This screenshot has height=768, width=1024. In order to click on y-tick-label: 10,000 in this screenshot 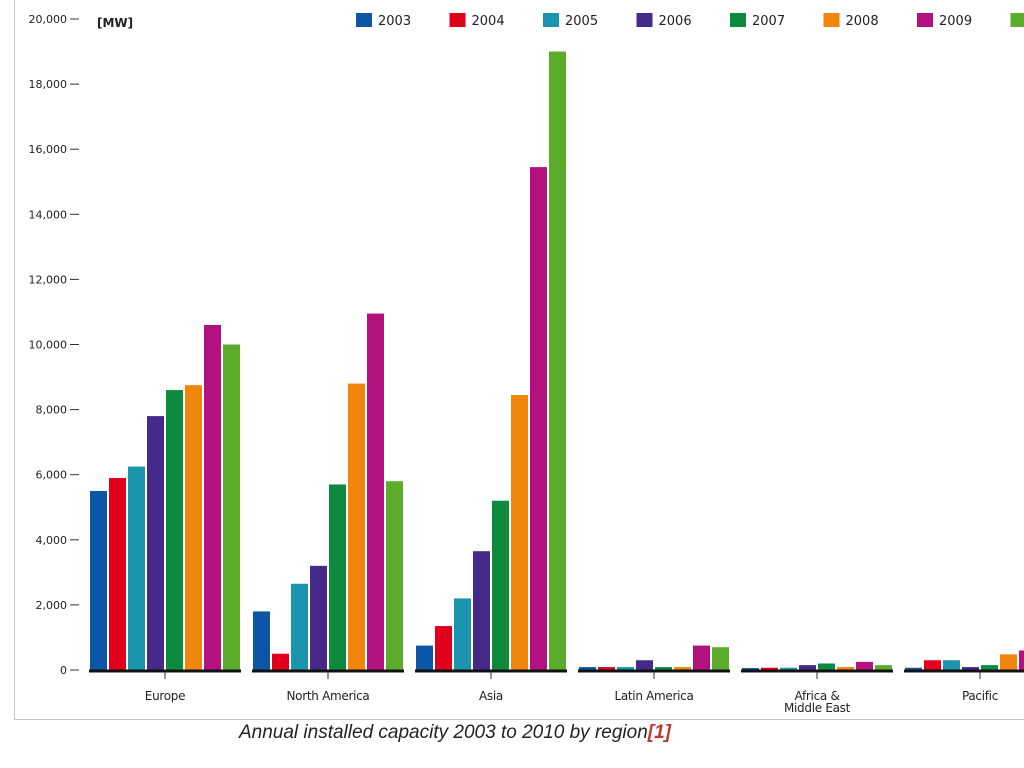, I will do `click(48, 345)`.